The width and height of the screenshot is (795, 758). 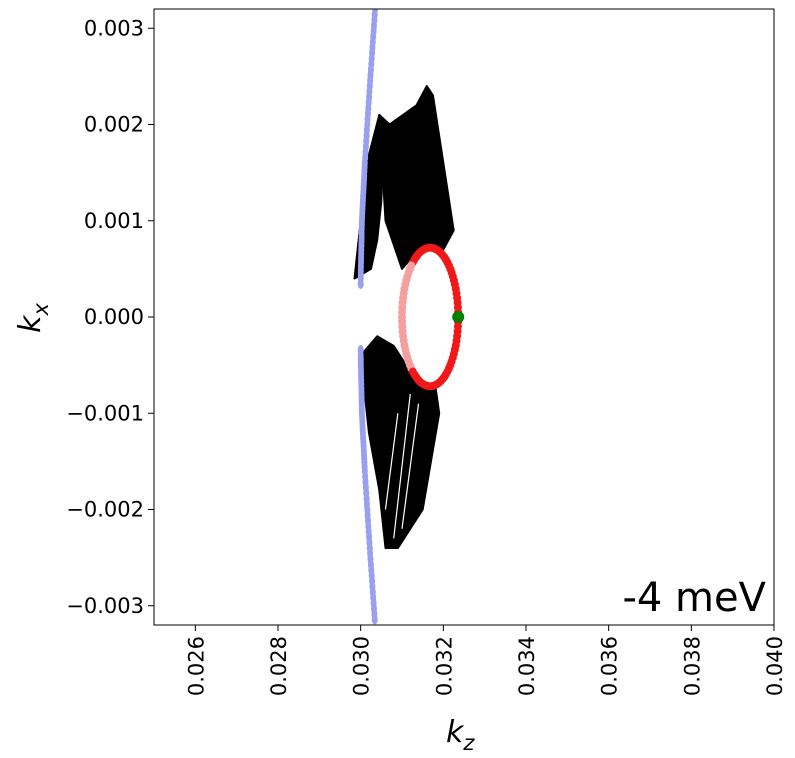 What do you see at coordinates (468, 743) in the screenshot?
I see `x-axis-label-sub: z` at bounding box center [468, 743].